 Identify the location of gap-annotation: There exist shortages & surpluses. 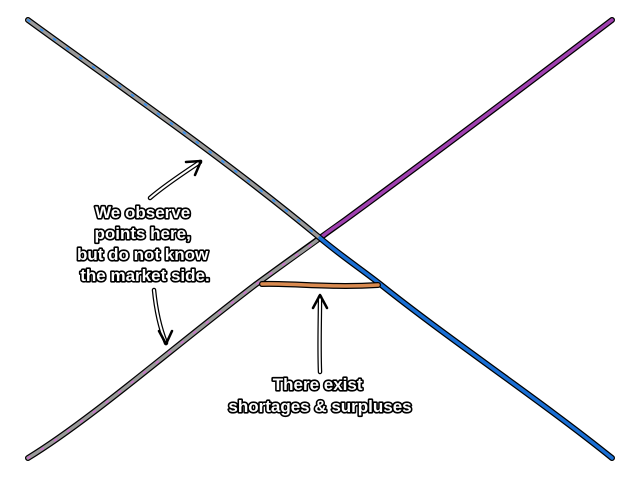
(319, 395).